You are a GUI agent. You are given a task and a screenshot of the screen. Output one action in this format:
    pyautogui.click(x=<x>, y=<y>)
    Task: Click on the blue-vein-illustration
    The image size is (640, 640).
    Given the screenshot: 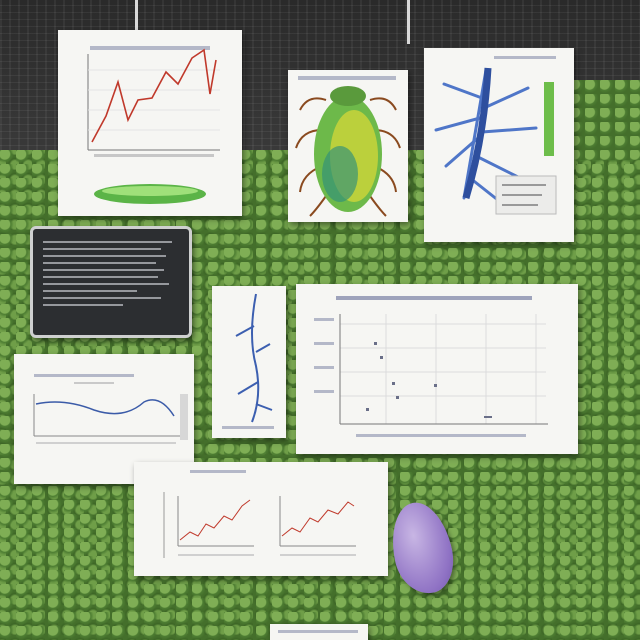 What is the action you would take?
    pyautogui.click(x=248, y=361)
    